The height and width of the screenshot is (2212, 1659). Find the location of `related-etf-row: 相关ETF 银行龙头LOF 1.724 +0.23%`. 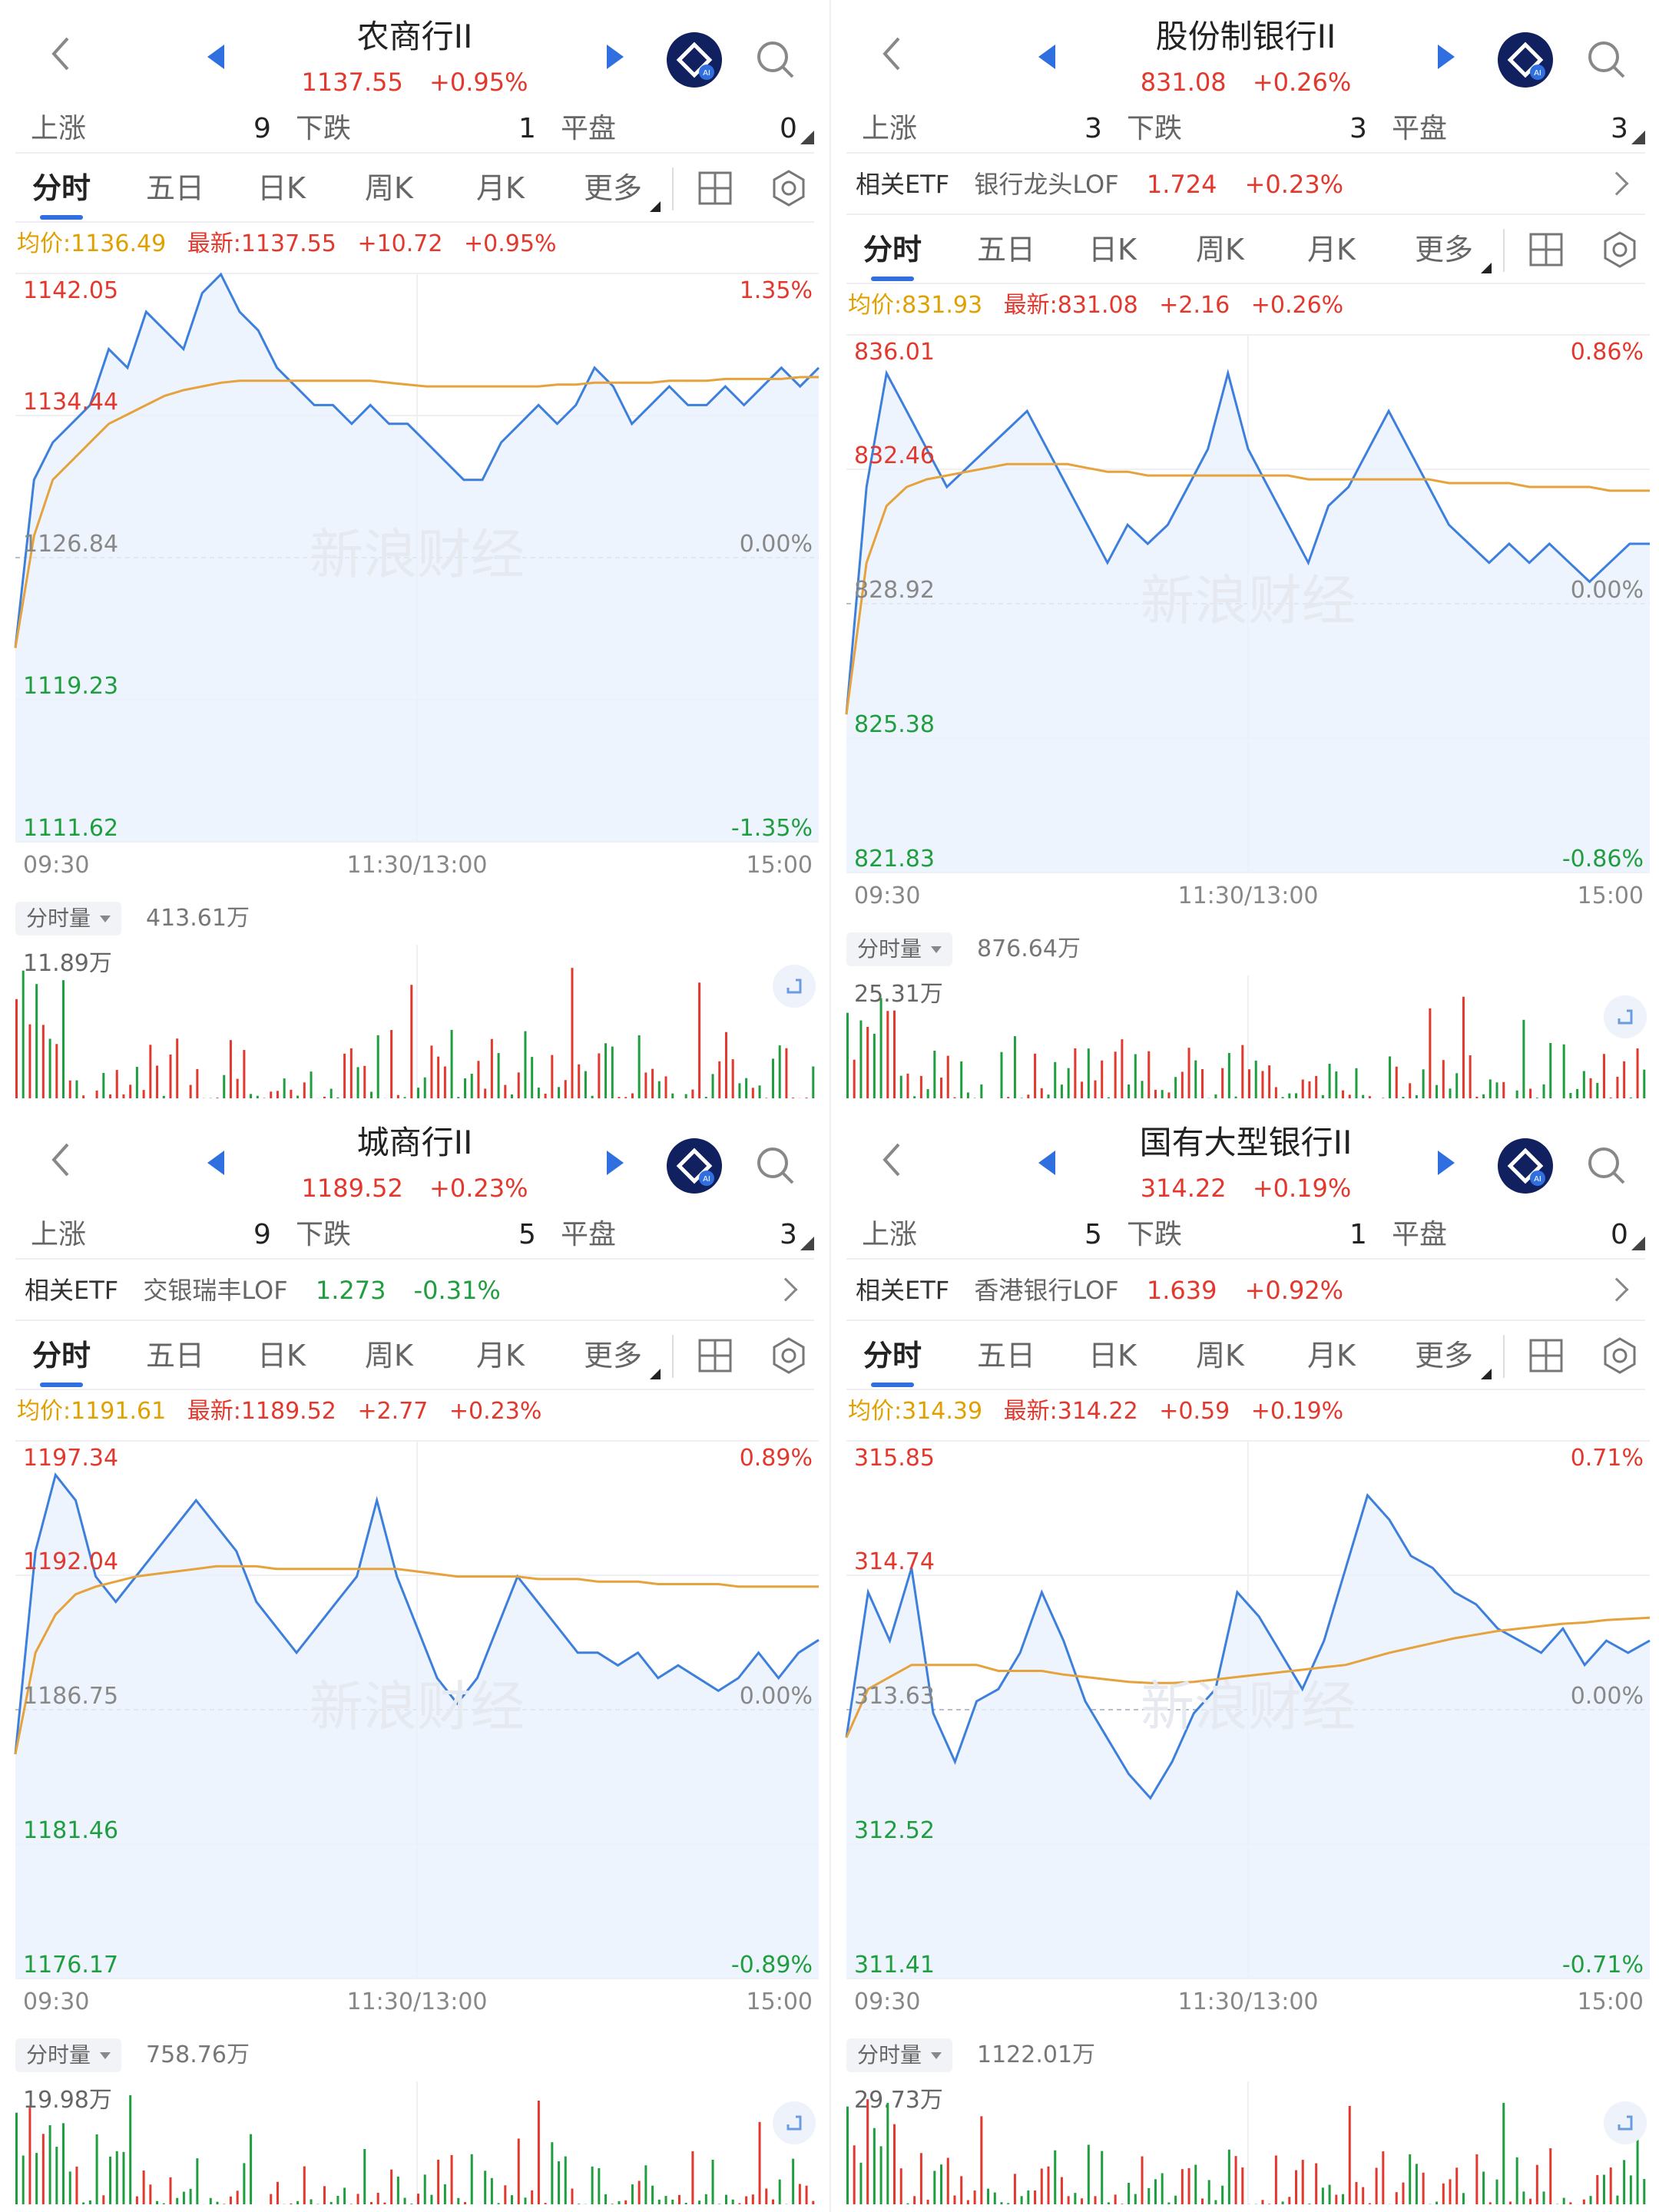

related-etf-row: 相关ETF 银行龙头LOF 1.724 +0.23% is located at coordinates (1245, 184).